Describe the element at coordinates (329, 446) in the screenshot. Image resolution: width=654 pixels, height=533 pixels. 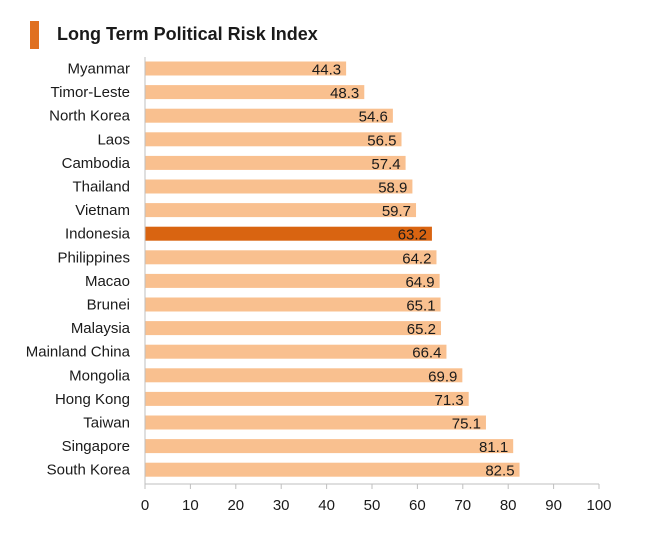
I see `bar-singapore` at that location.